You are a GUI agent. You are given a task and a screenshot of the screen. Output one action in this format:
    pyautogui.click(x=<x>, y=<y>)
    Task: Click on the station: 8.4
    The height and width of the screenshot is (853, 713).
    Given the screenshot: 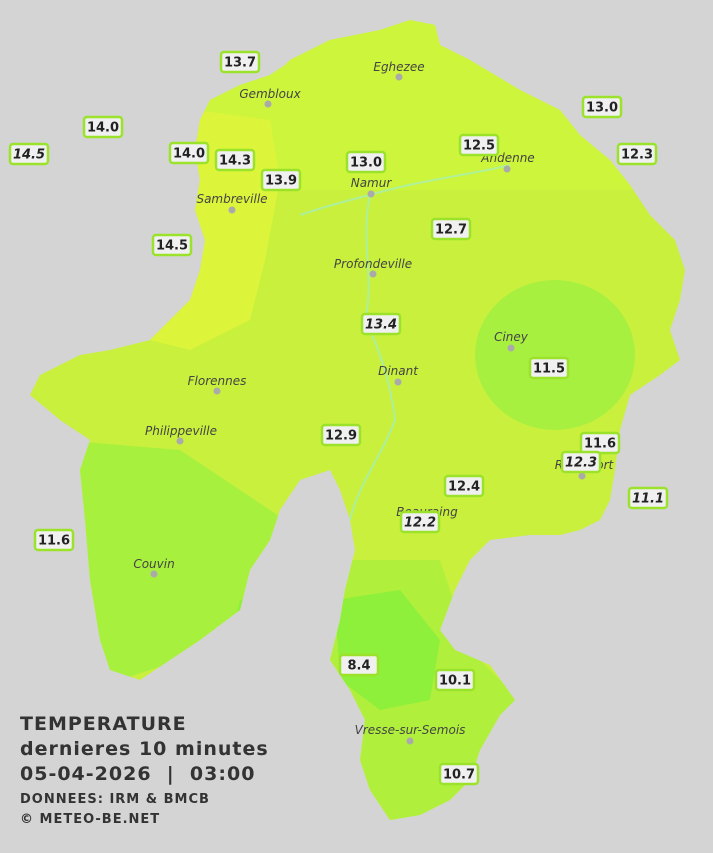 What is the action you would take?
    pyautogui.click(x=359, y=665)
    